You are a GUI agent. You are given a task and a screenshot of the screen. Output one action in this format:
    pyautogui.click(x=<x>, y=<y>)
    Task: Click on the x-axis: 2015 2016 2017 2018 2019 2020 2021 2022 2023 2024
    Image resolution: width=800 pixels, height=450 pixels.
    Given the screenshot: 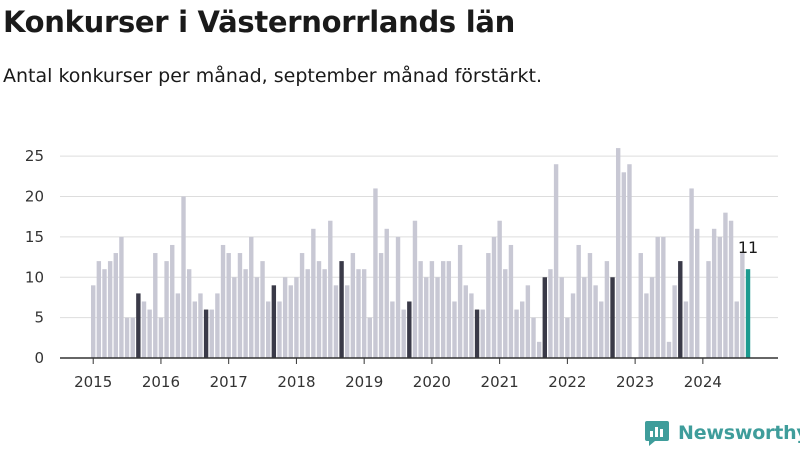 What is the action you would take?
    pyautogui.click(x=398, y=374)
    